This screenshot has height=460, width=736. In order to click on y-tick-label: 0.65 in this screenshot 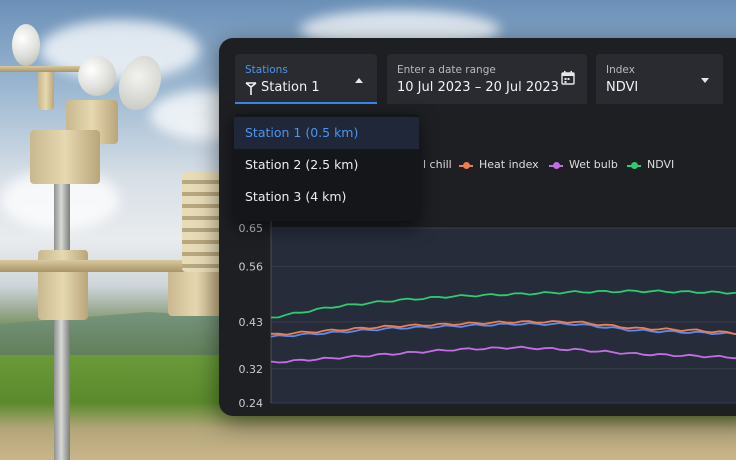, I will do `click(251, 228)`.